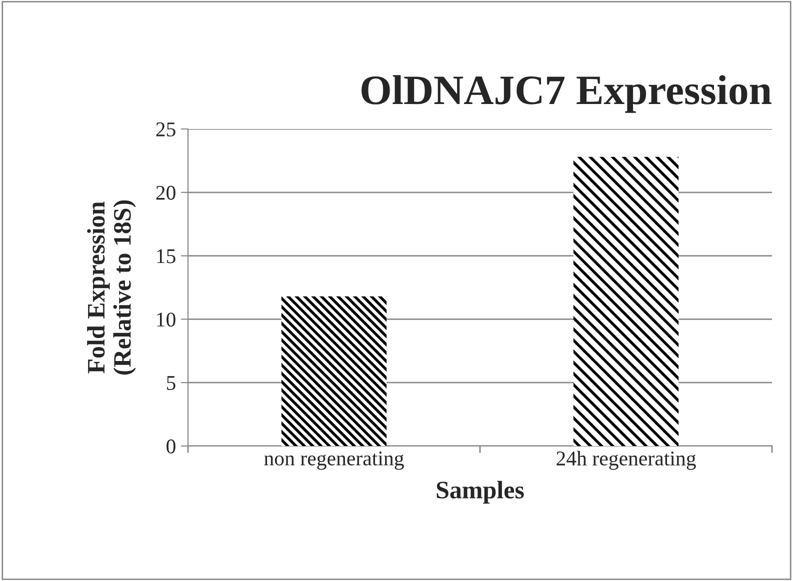 This screenshot has width=793, height=581. Describe the element at coordinates (567, 94) in the screenshot. I see `chart-title: OlDNAJC7 Expression` at that location.